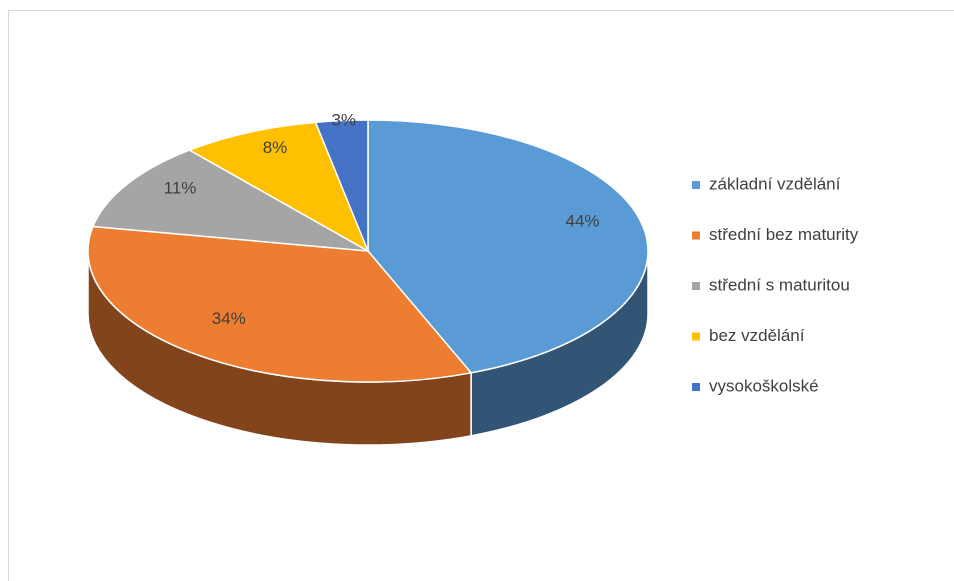 The image size is (954, 581). Describe the element at coordinates (784, 234) in the screenshot. I see `legend-label: střední bez maturity` at that location.